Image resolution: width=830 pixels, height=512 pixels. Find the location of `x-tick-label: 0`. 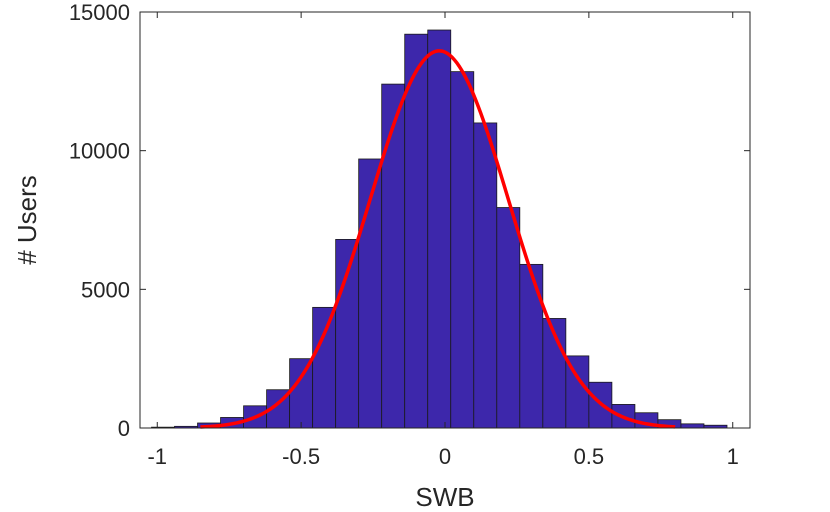

x-tick-label: 0 is located at coordinates (445, 456).